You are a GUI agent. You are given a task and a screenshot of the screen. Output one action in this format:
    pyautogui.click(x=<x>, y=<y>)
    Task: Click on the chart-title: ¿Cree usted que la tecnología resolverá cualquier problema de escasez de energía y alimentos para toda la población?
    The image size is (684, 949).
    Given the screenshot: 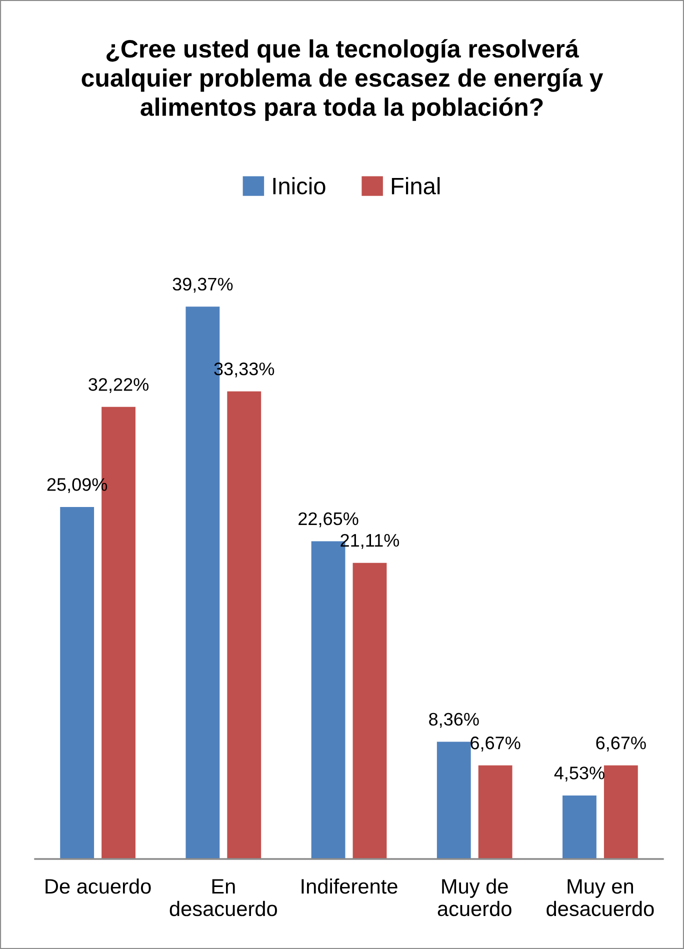 What is the action you would take?
    pyautogui.click(x=343, y=80)
    